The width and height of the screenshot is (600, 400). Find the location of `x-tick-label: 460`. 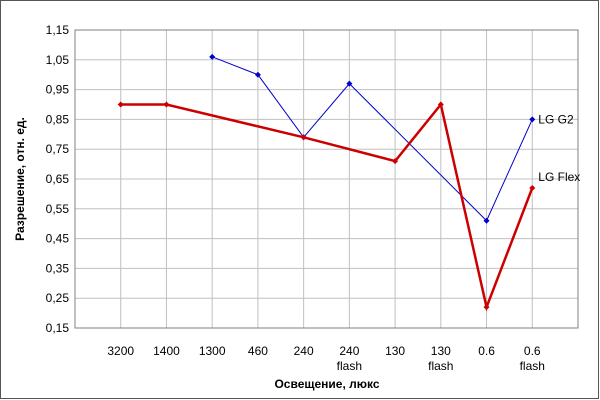

x-tick-label: 460 is located at coordinates (258, 351).